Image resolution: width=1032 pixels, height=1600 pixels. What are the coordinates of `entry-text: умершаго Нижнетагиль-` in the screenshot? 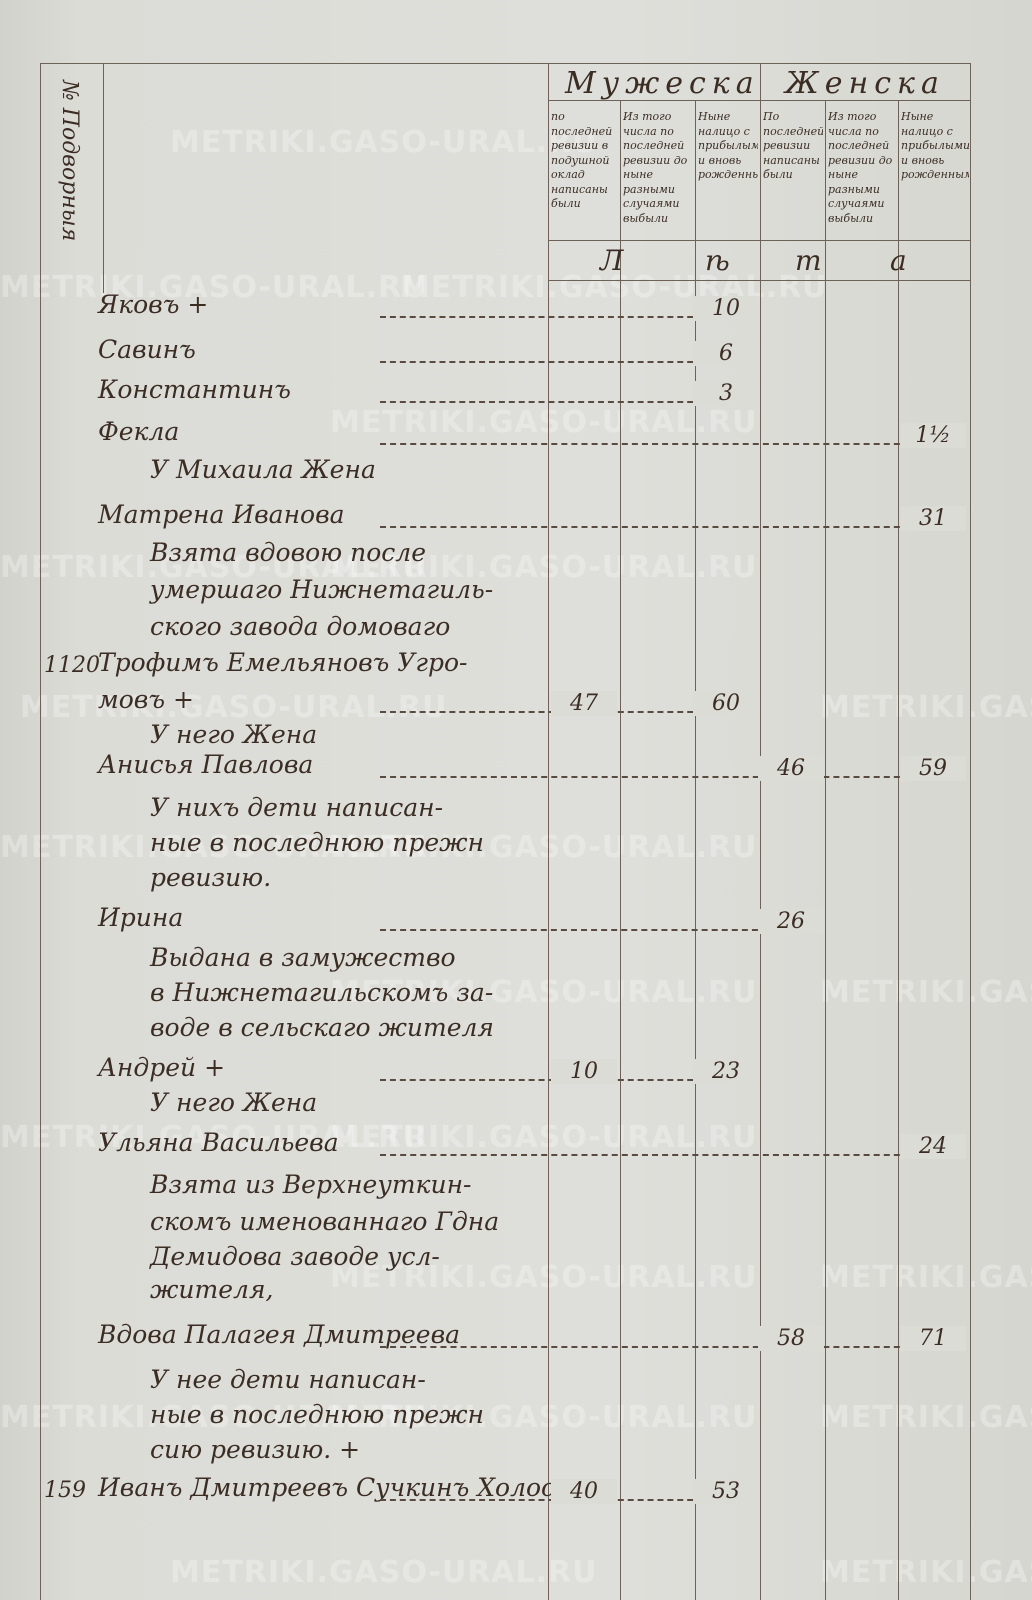 It's located at (322, 589).